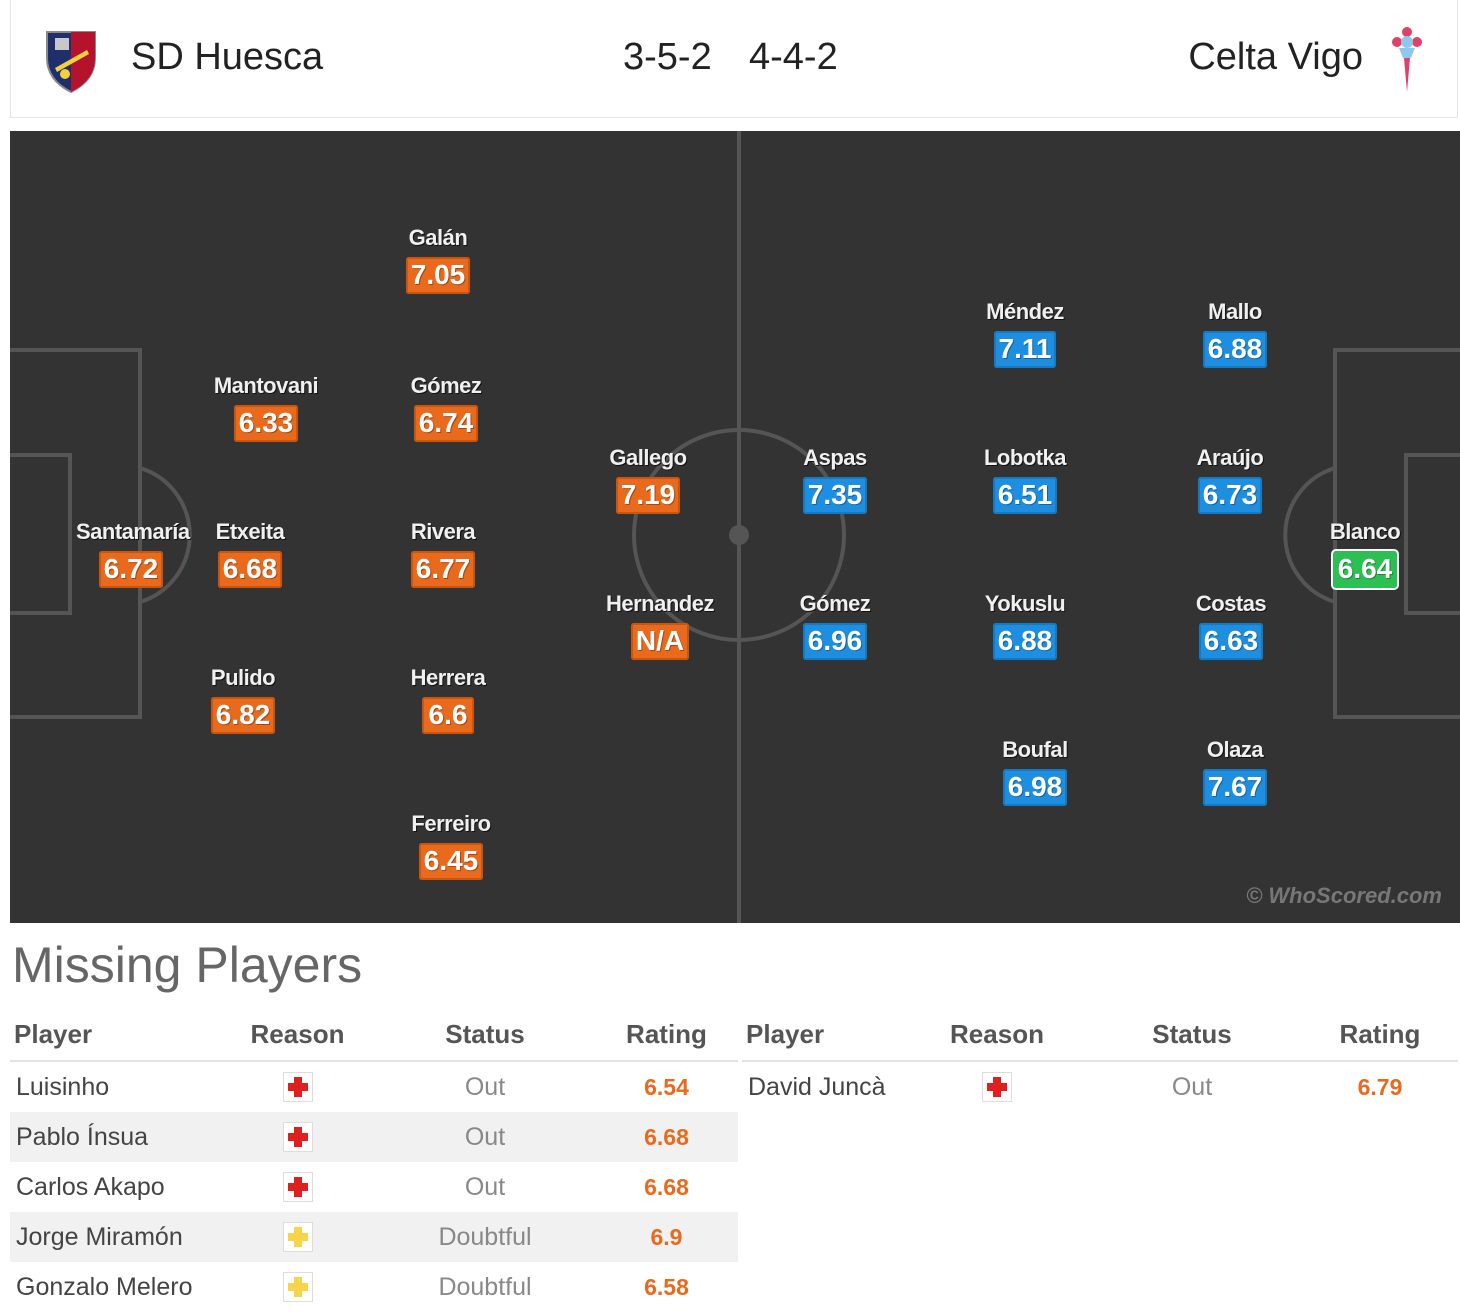  Describe the element at coordinates (817, 1086) in the screenshot. I see `missing-player-name: David Juncà` at that location.